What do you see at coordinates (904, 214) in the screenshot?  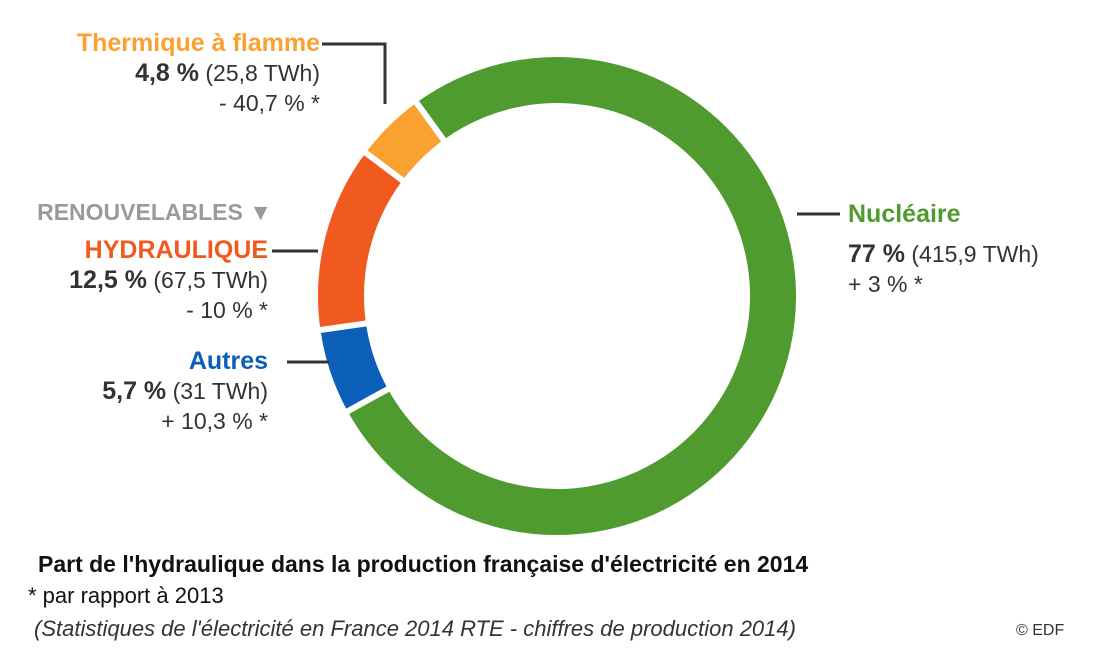 I see `slice-name-nucleaire: Nucléaire` at bounding box center [904, 214].